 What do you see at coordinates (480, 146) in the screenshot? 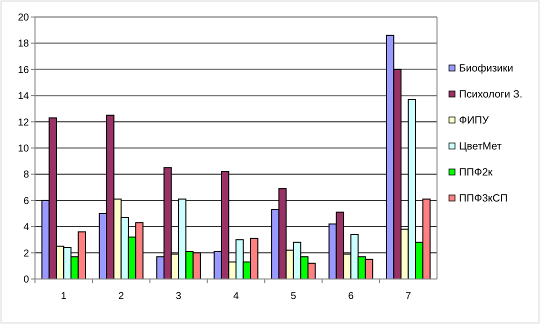
I see `legend-label: ЦветМет` at bounding box center [480, 146].